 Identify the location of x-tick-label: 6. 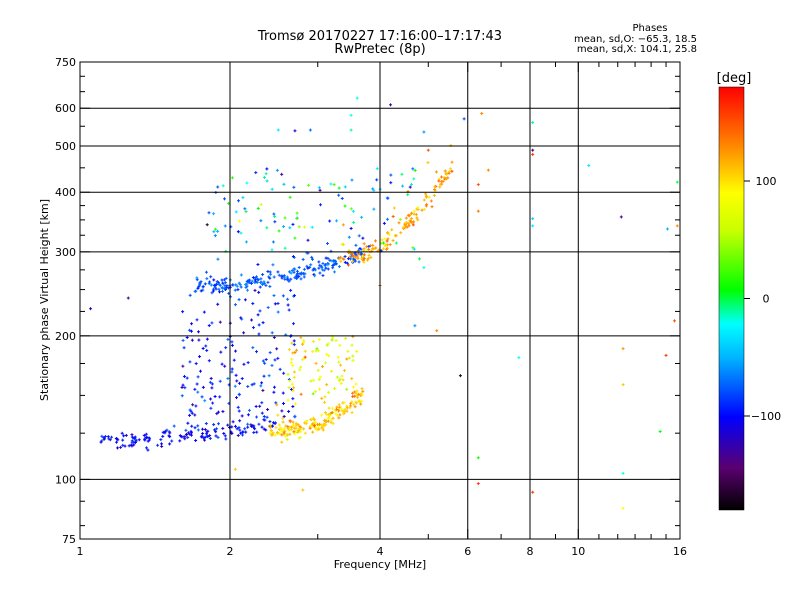
(467, 551).